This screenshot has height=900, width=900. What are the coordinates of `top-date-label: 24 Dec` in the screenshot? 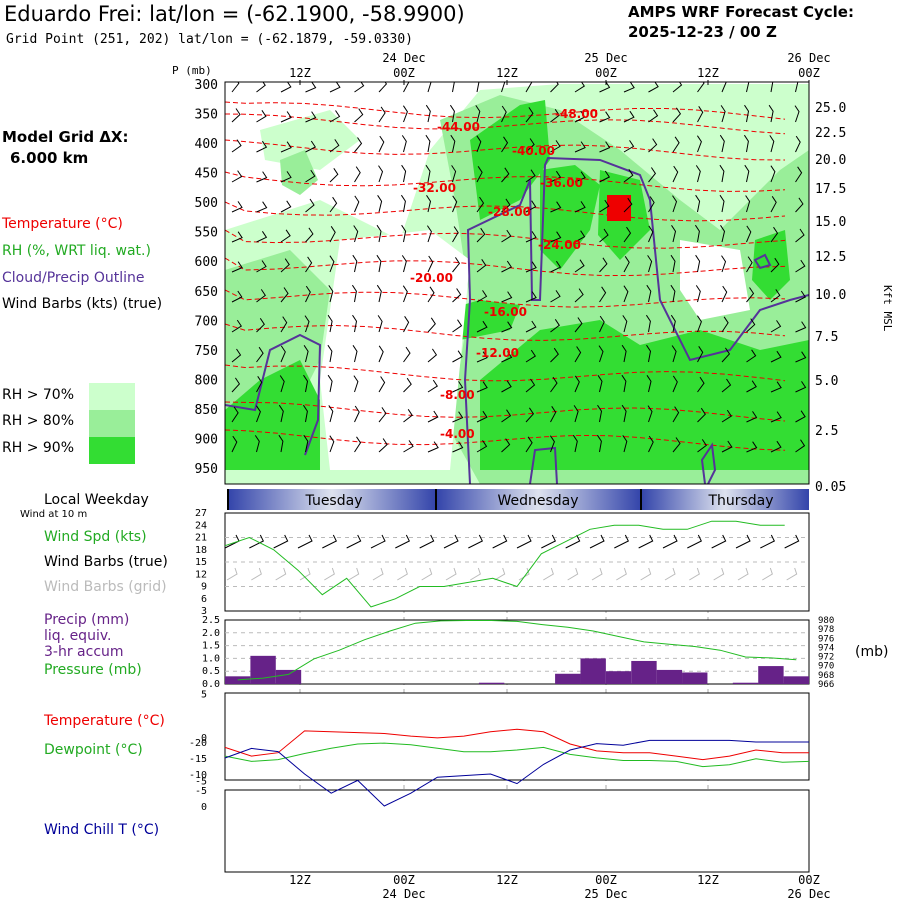 It's located at (403, 58).